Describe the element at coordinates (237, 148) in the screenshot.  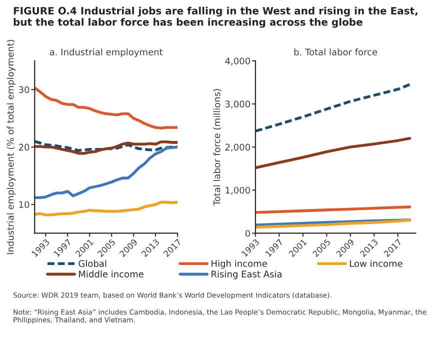
I see `y-tick-label: 2,000` at that location.